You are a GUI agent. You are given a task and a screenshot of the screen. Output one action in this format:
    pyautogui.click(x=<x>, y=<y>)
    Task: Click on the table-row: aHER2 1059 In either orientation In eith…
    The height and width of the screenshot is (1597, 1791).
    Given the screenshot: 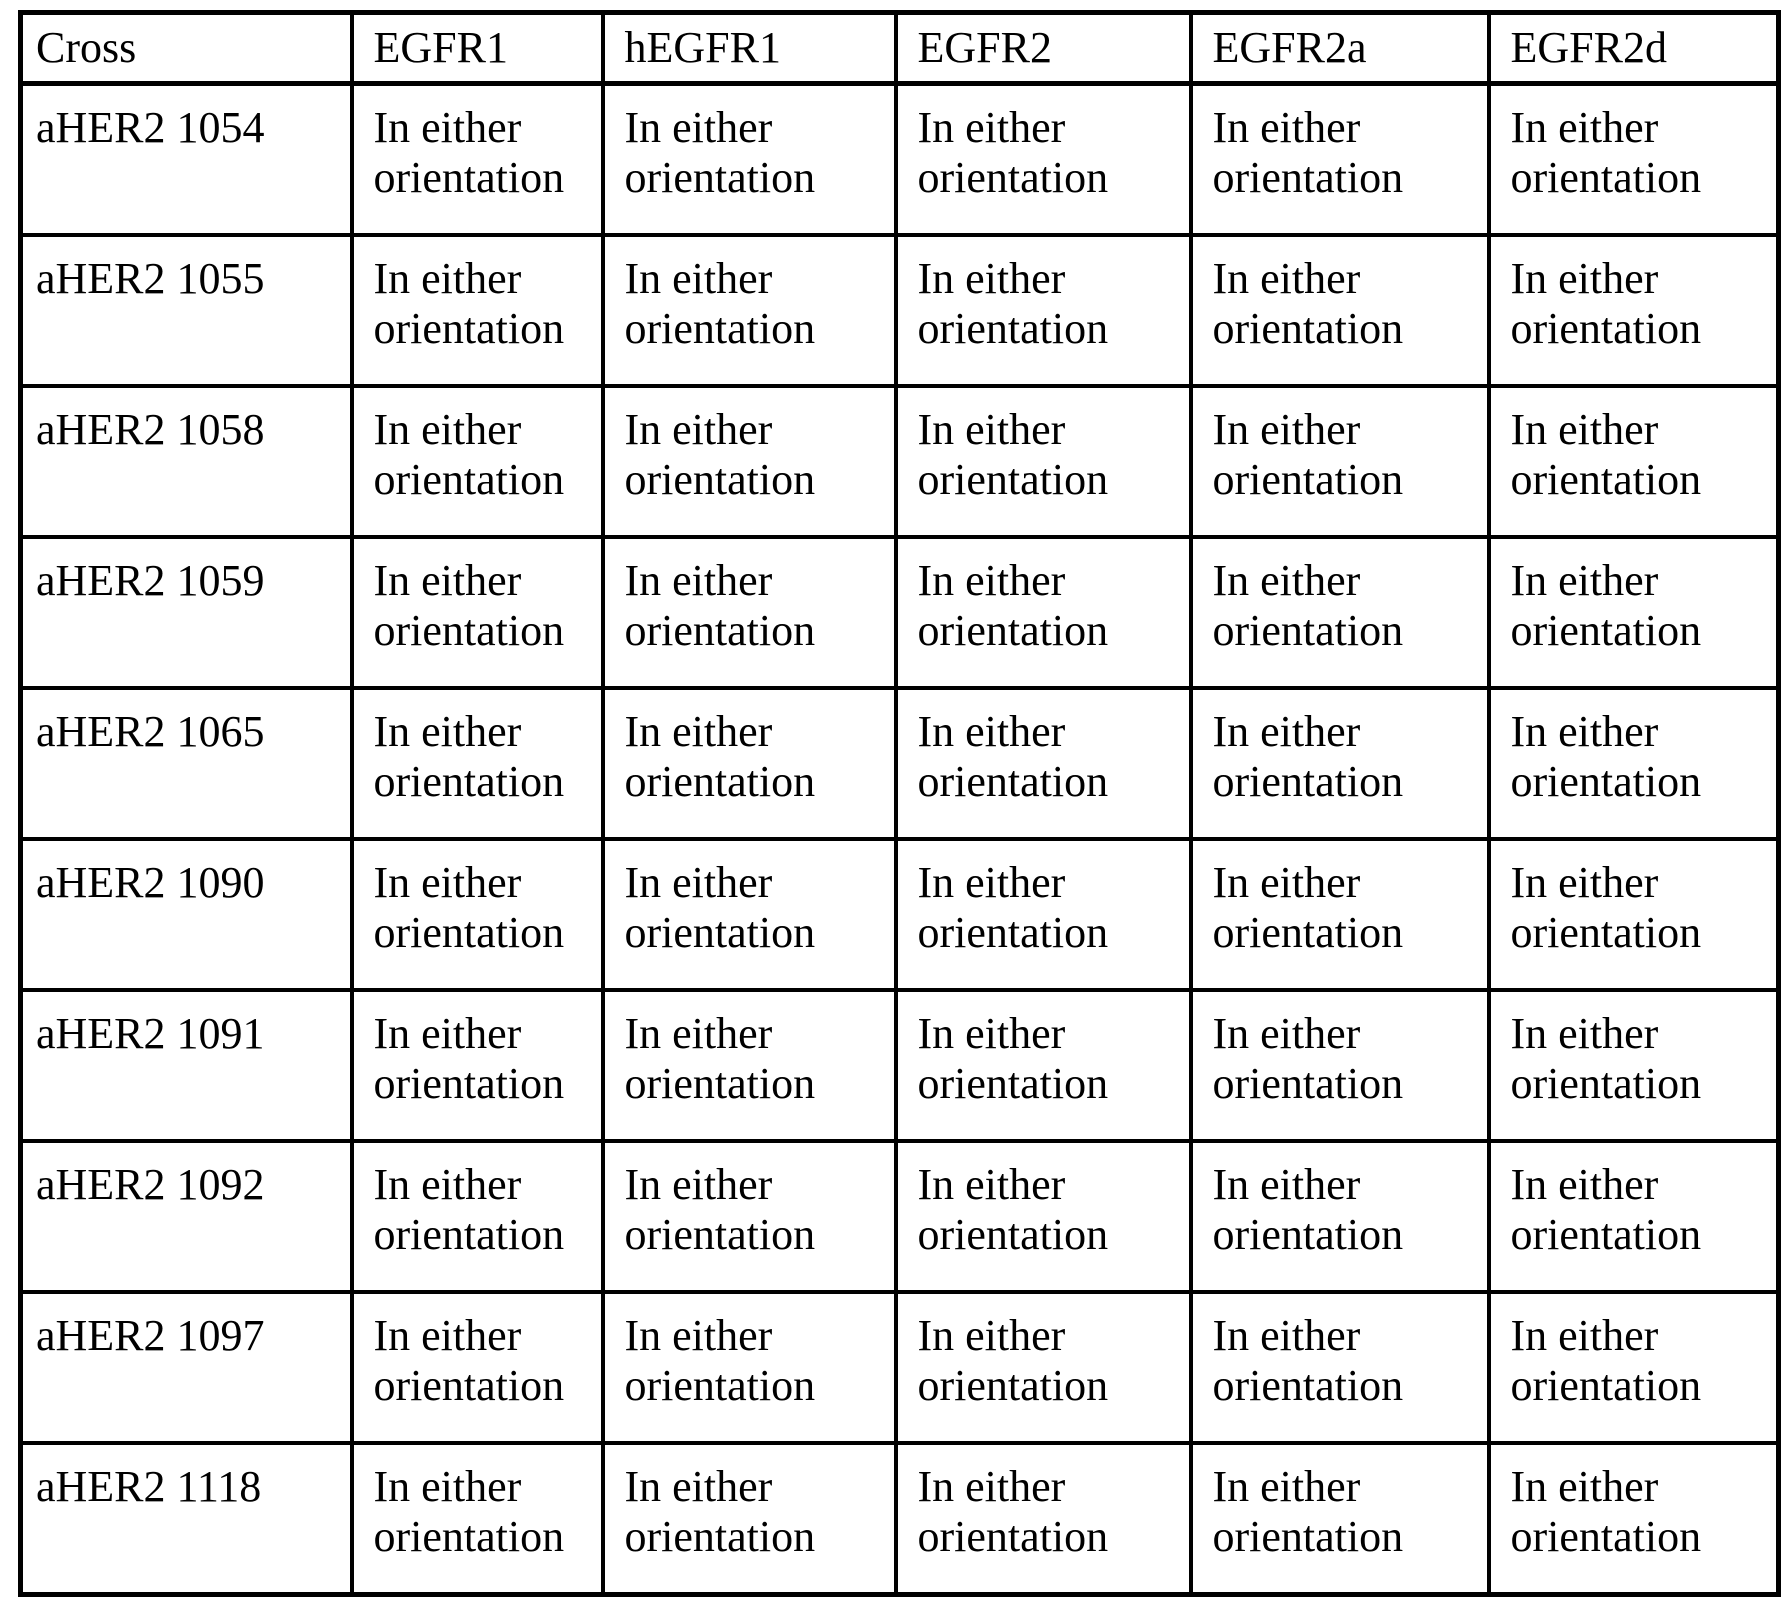 What is the action you would take?
    pyautogui.click(x=899, y=612)
    